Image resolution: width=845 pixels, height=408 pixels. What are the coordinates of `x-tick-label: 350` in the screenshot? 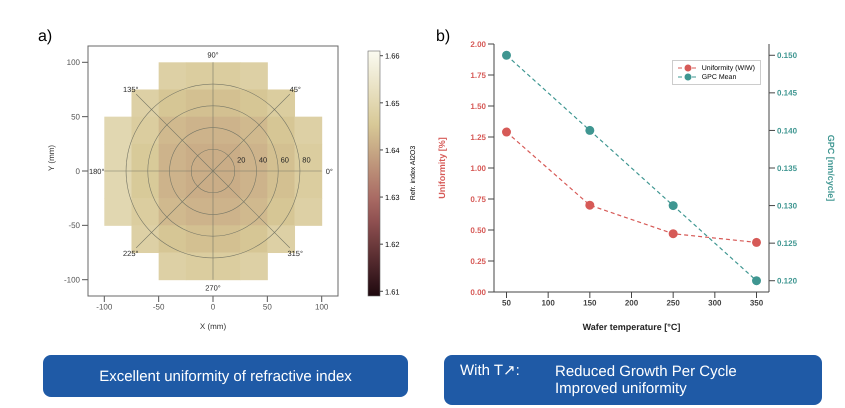 It's located at (757, 303).